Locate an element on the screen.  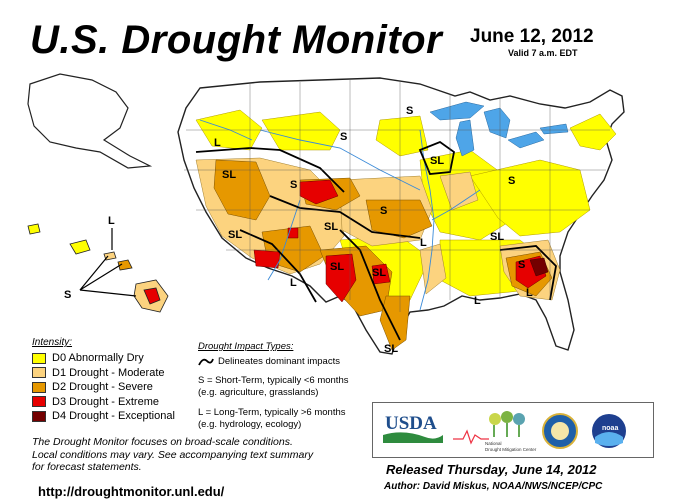
label-sl-gulf: SL is located at coordinates (391, 349).